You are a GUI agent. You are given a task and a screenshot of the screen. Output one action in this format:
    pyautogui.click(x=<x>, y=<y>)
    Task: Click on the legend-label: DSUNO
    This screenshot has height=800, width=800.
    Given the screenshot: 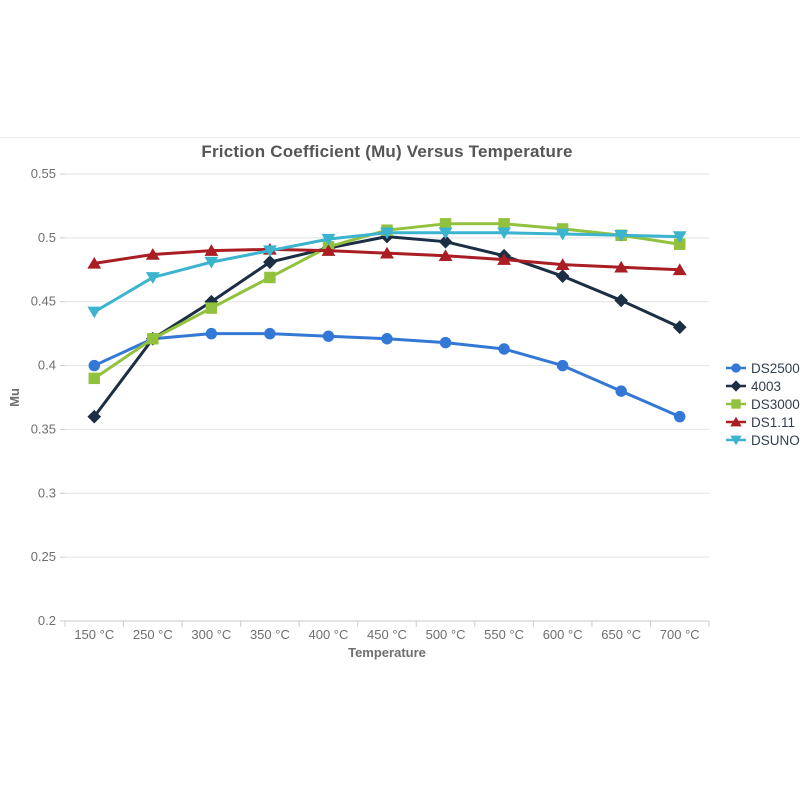 What is the action you would take?
    pyautogui.click(x=775, y=440)
    